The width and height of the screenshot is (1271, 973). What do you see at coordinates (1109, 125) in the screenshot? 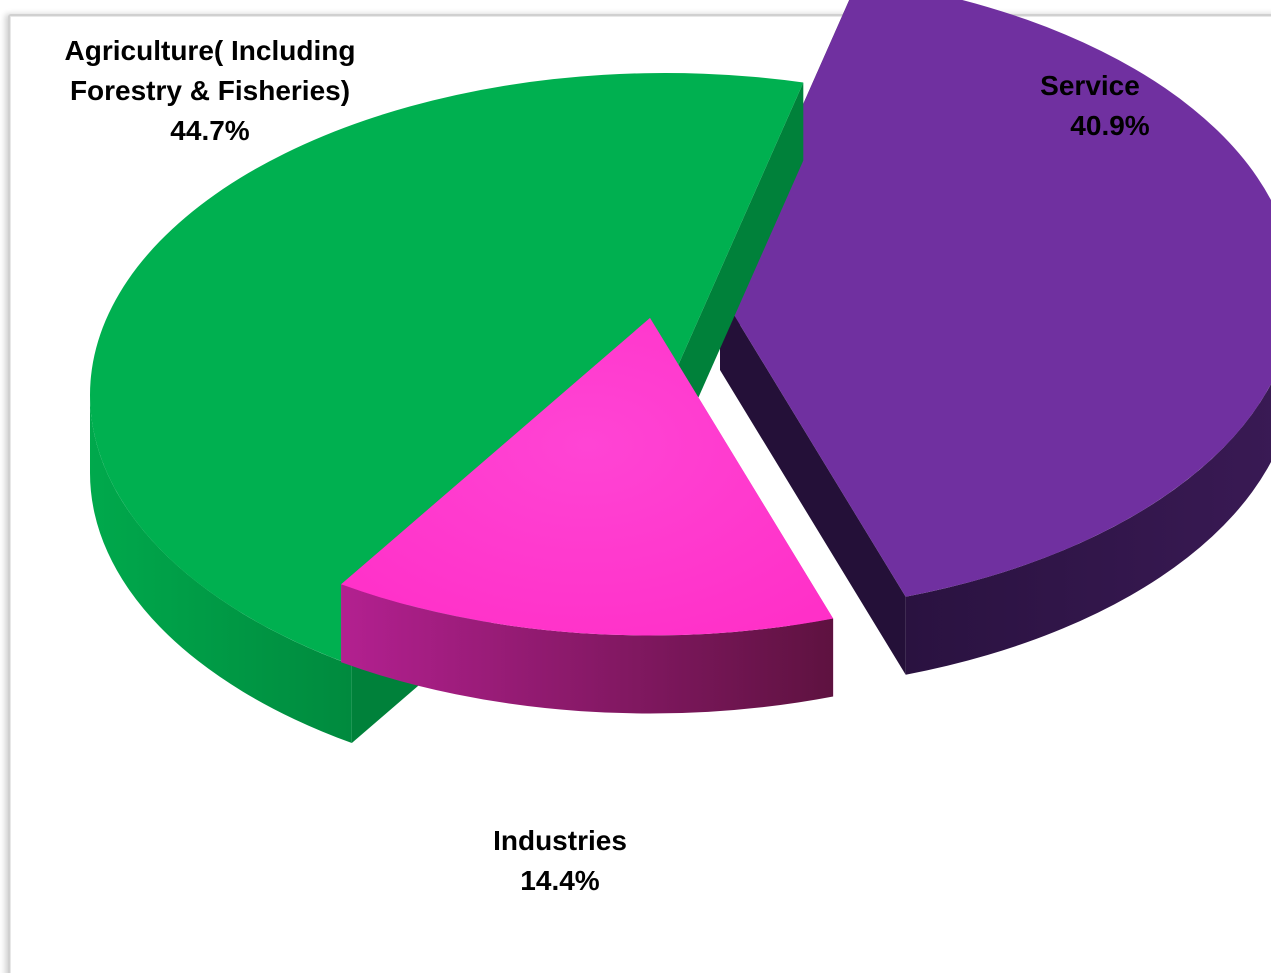
I see `data-label-service-value: 40.9%` at bounding box center [1109, 125].